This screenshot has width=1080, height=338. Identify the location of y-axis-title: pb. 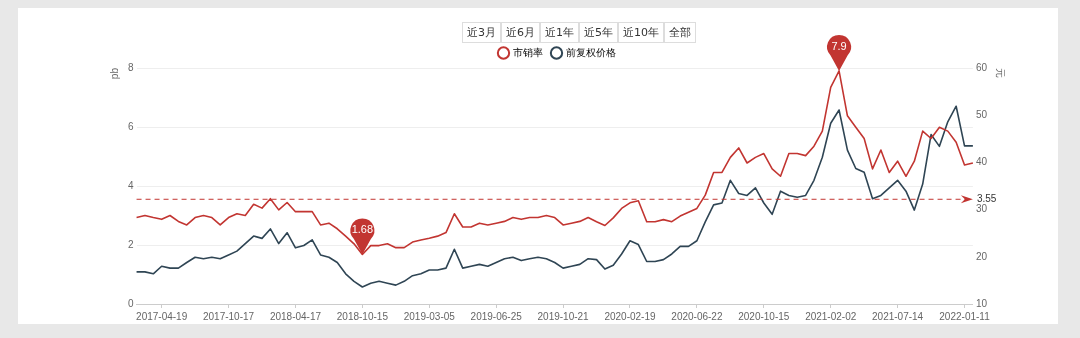
(114, 73).